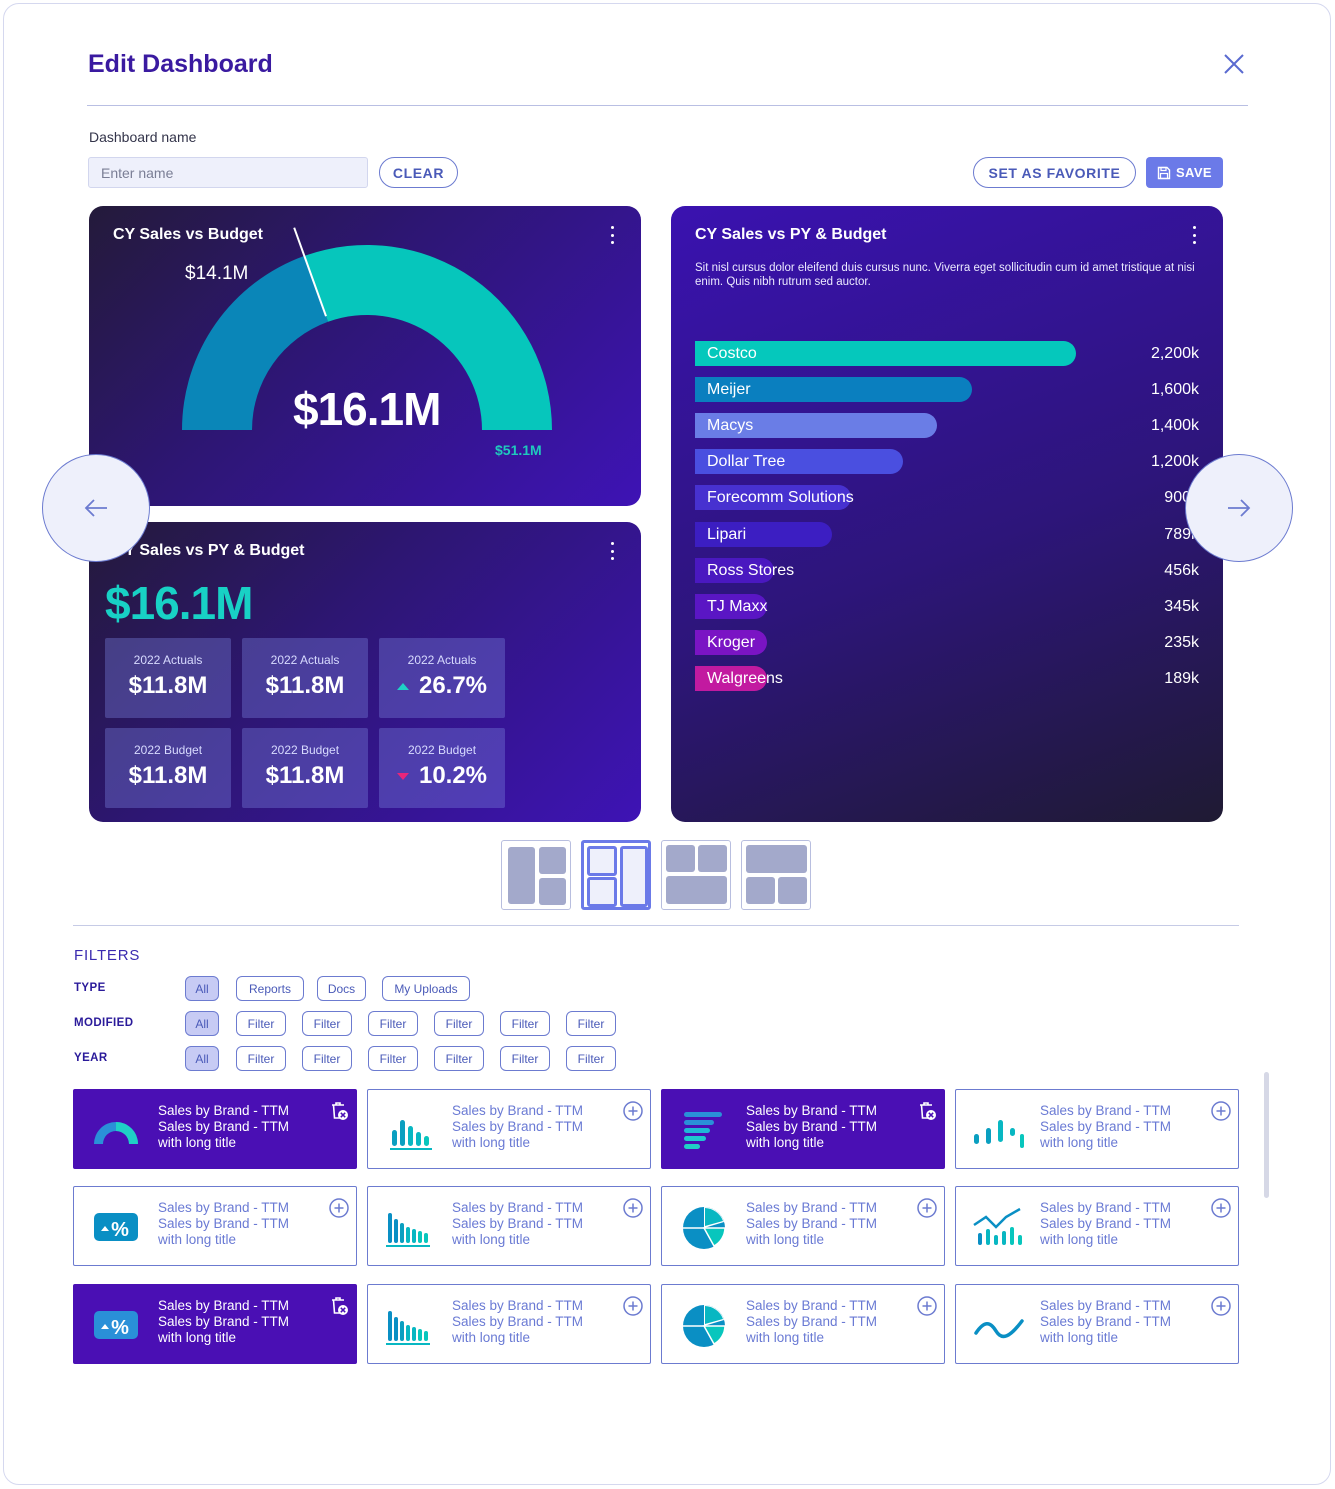 This screenshot has width=1335, height=1489. I want to click on clear-button: CLEAR, so click(418, 172).